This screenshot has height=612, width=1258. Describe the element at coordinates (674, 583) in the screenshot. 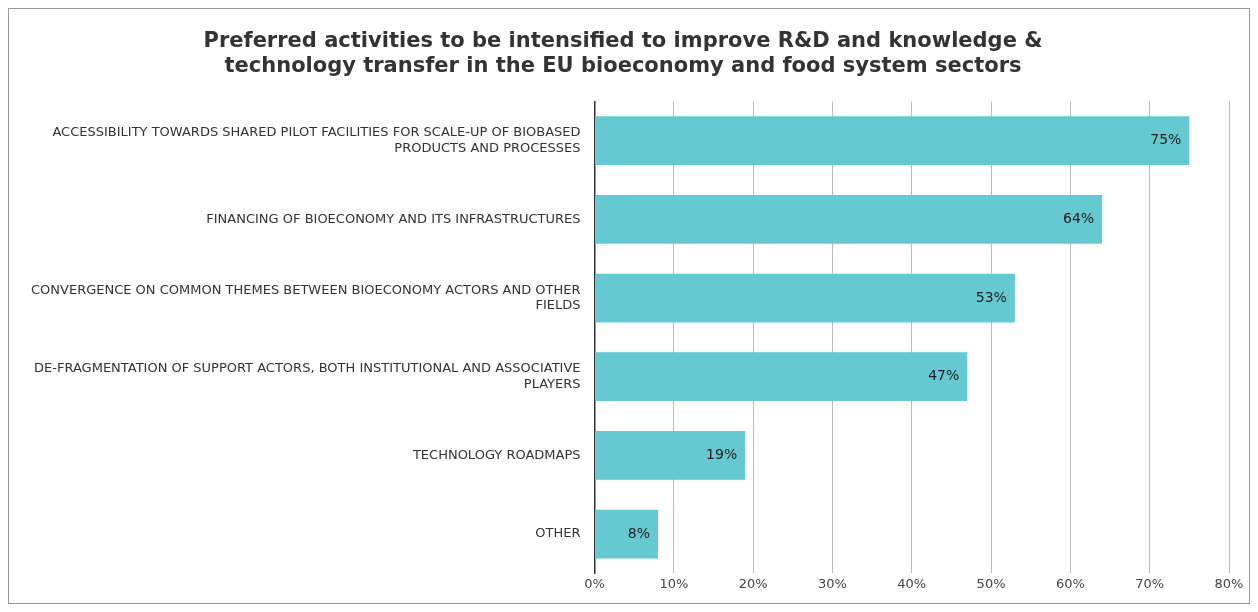

I see `x-tick-label: 10%` at that location.